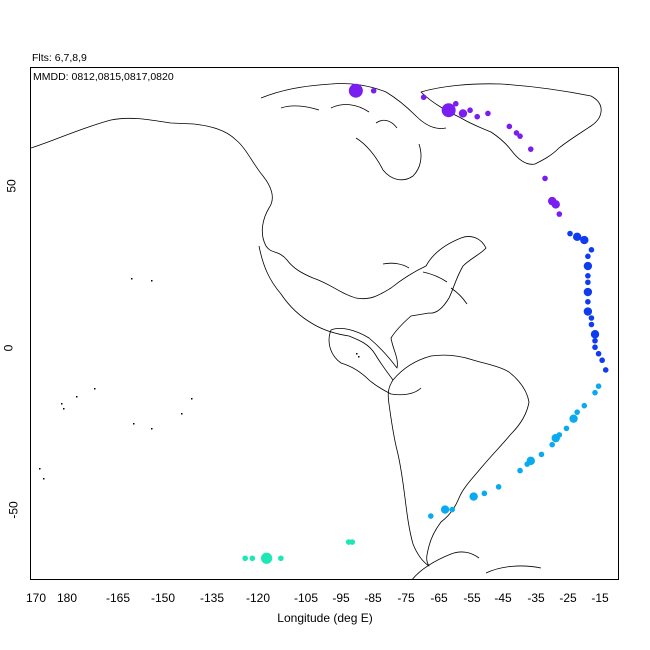  Describe the element at coordinates (13, 510) in the screenshot. I see `y-tick-label: -50` at that location.